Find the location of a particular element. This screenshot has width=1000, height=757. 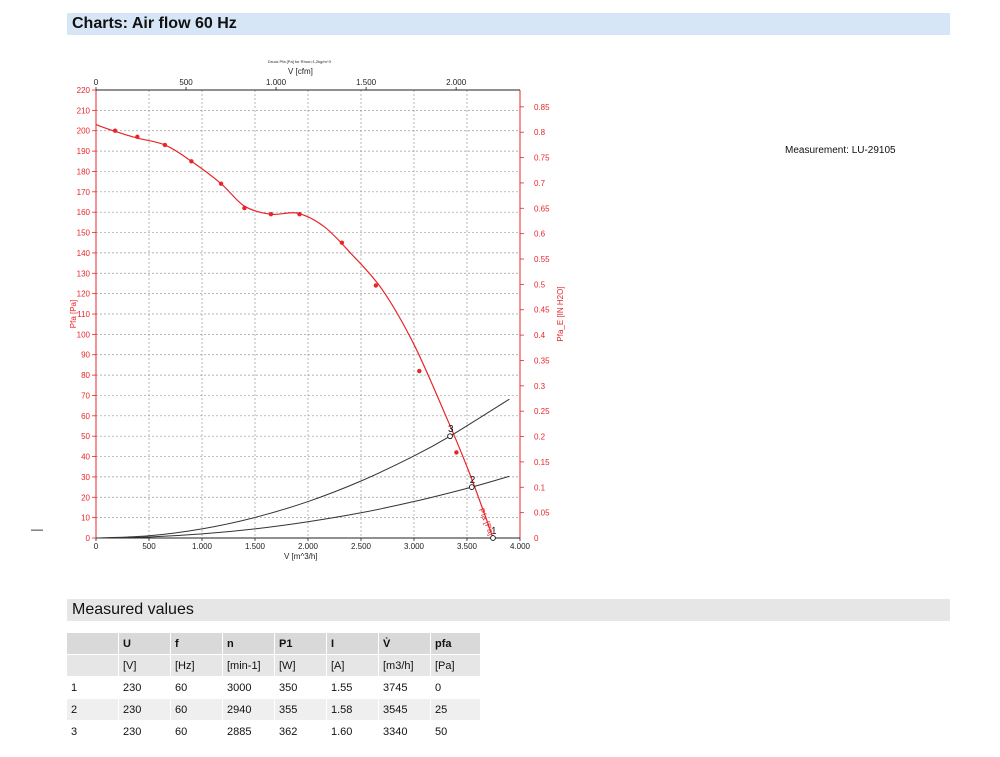

y-axis-label: Pfa [Pa] is located at coordinates (73, 314).